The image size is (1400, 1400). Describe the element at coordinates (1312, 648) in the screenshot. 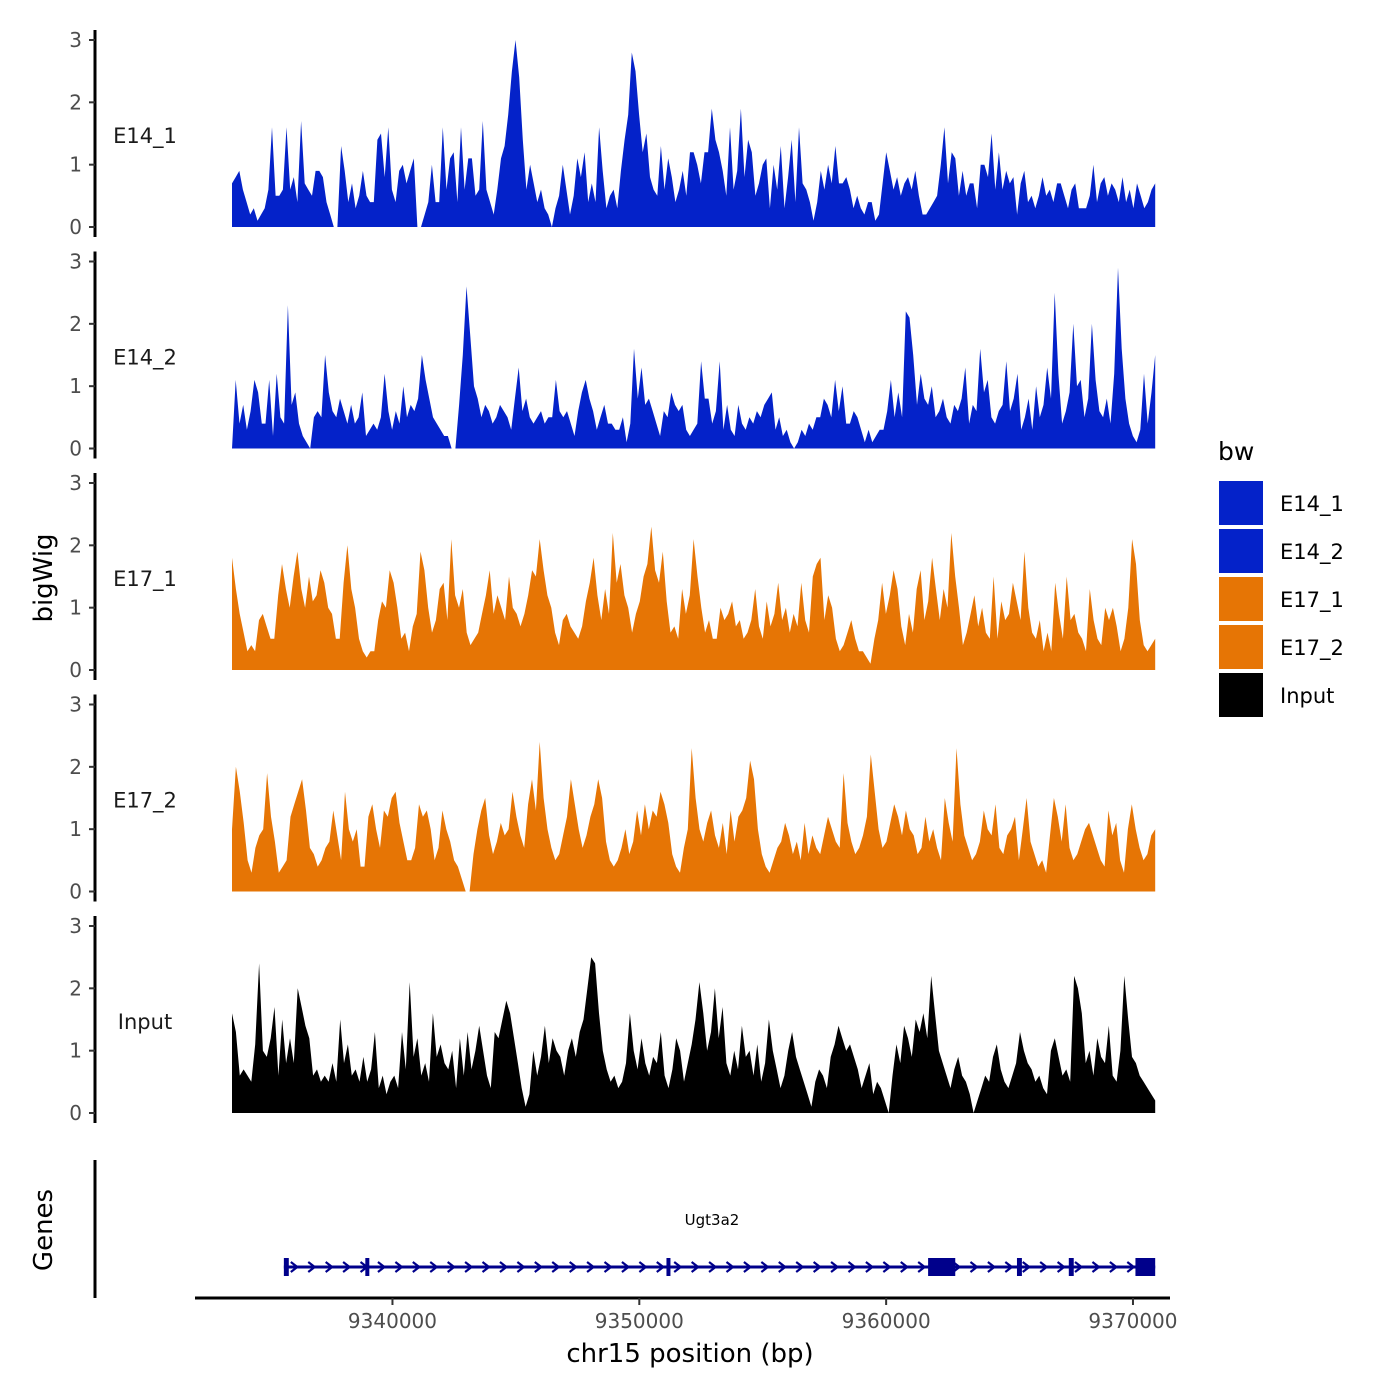

I see `legend-label: E17_2` at that location.